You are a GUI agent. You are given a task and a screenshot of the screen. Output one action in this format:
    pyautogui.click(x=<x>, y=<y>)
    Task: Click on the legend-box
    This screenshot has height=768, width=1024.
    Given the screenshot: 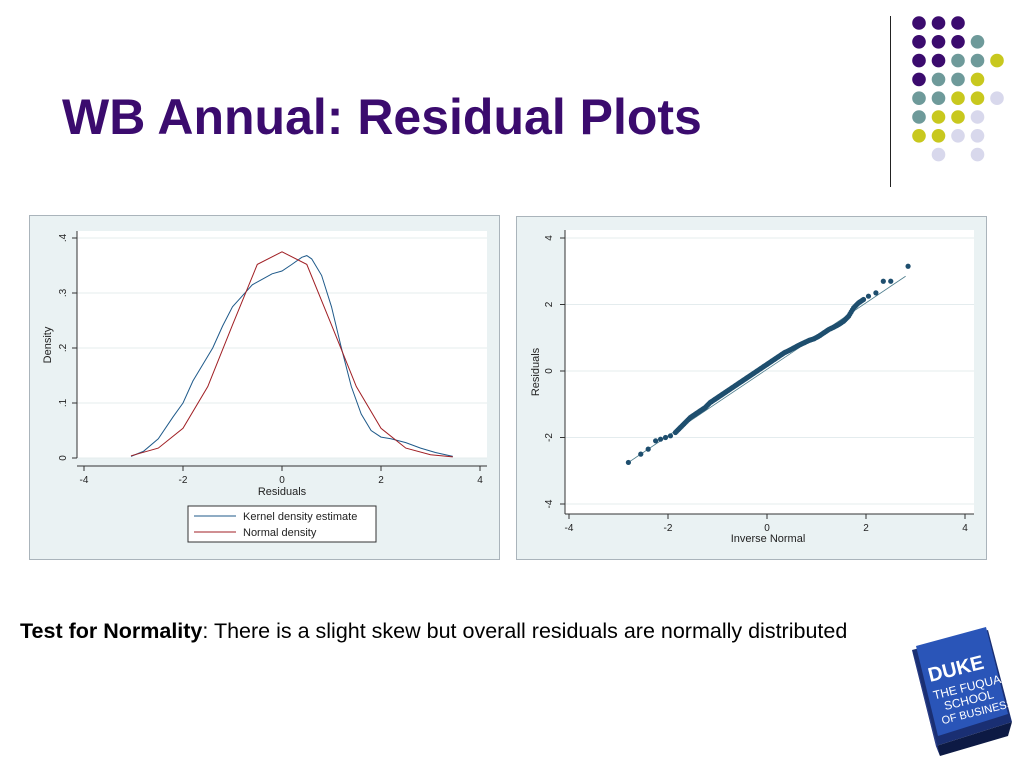 What is the action you would take?
    pyautogui.click(x=282, y=524)
    